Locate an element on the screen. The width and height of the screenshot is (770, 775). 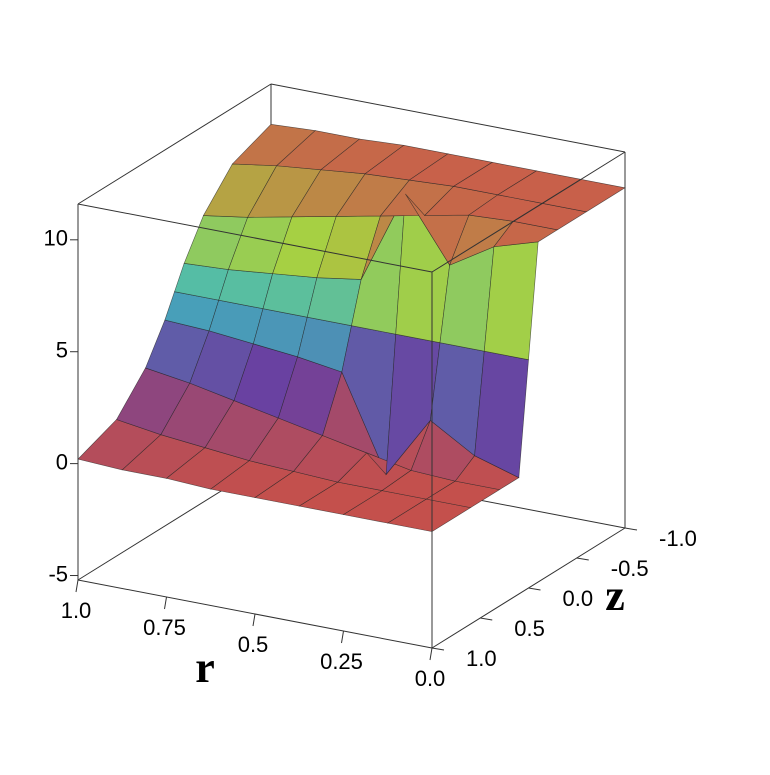
surface-patch is located at coordinates (501, 414).